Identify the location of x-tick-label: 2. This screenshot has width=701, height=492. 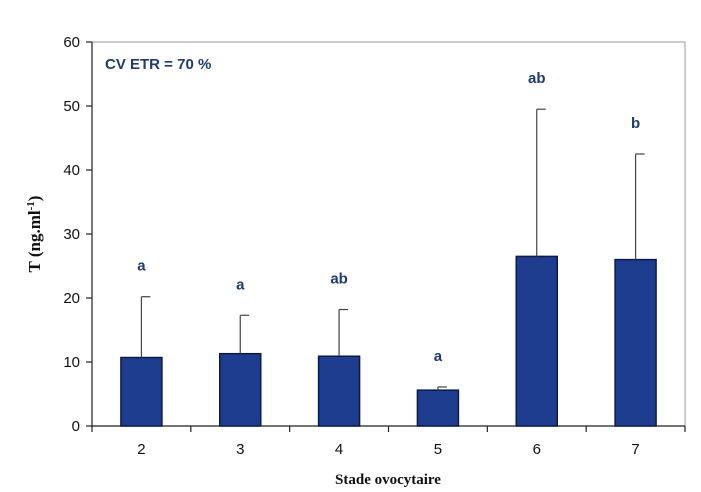
(141, 449).